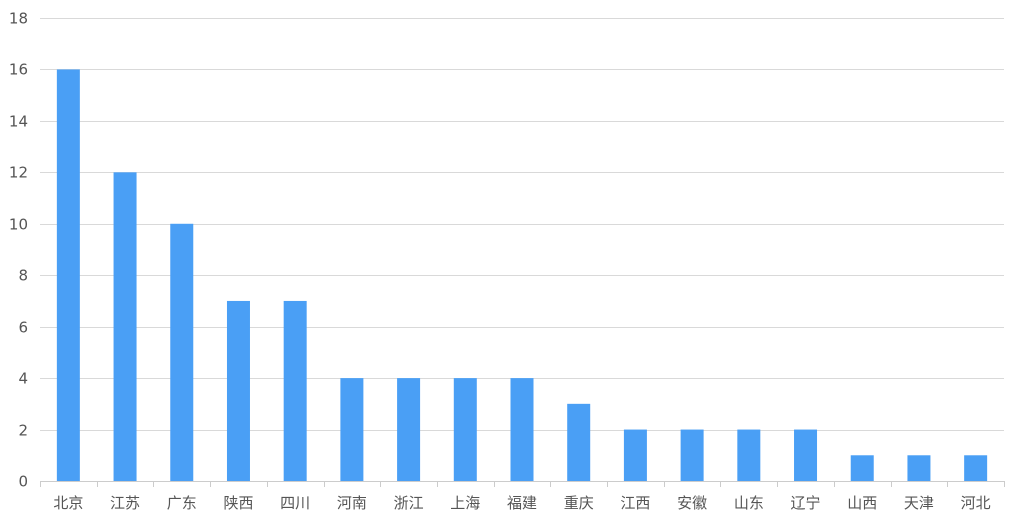 The width and height of the screenshot is (1024, 526). I want to click on x-tick-label: 安徽, so click(692, 503).